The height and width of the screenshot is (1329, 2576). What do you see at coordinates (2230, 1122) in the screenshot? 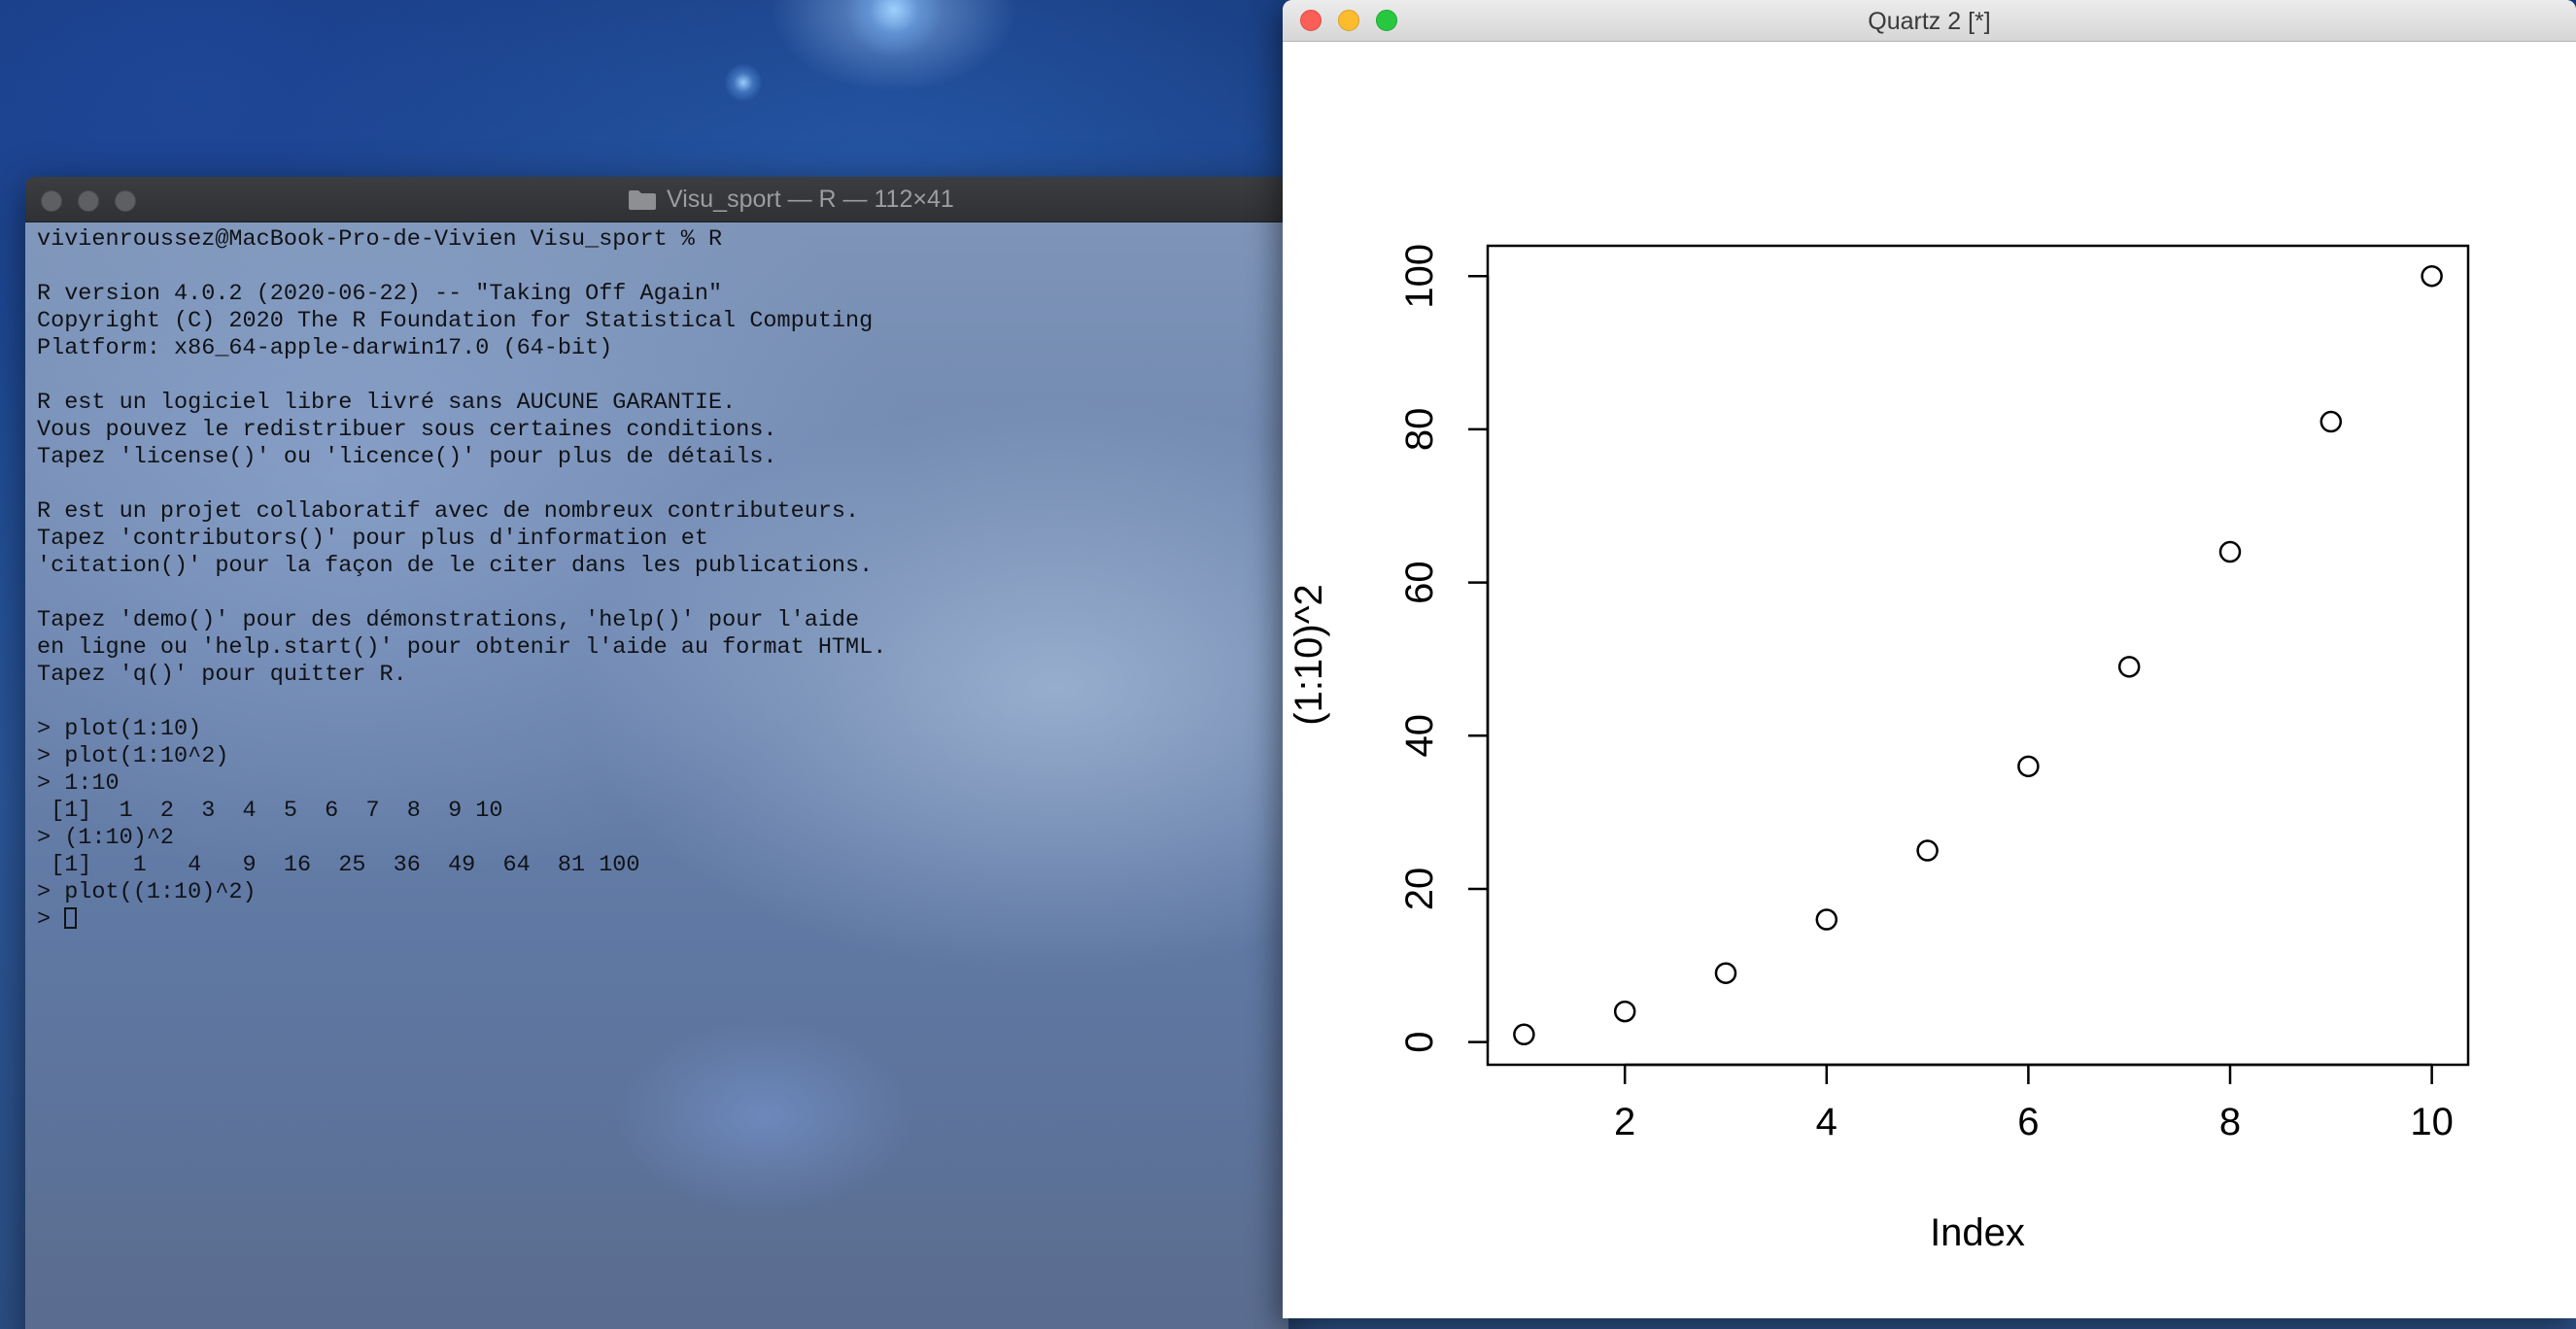
I see `x-tick-label: 8` at bounding box center [2230, 1122].